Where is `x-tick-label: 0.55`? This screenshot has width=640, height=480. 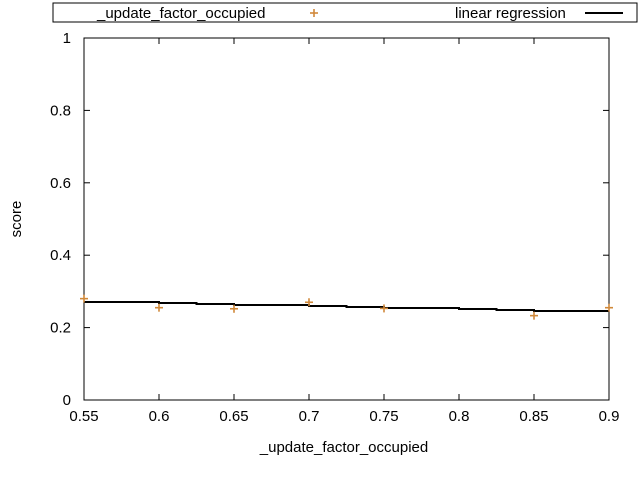
x-tick-label: 0.55 is located at coordinates (83, 416).